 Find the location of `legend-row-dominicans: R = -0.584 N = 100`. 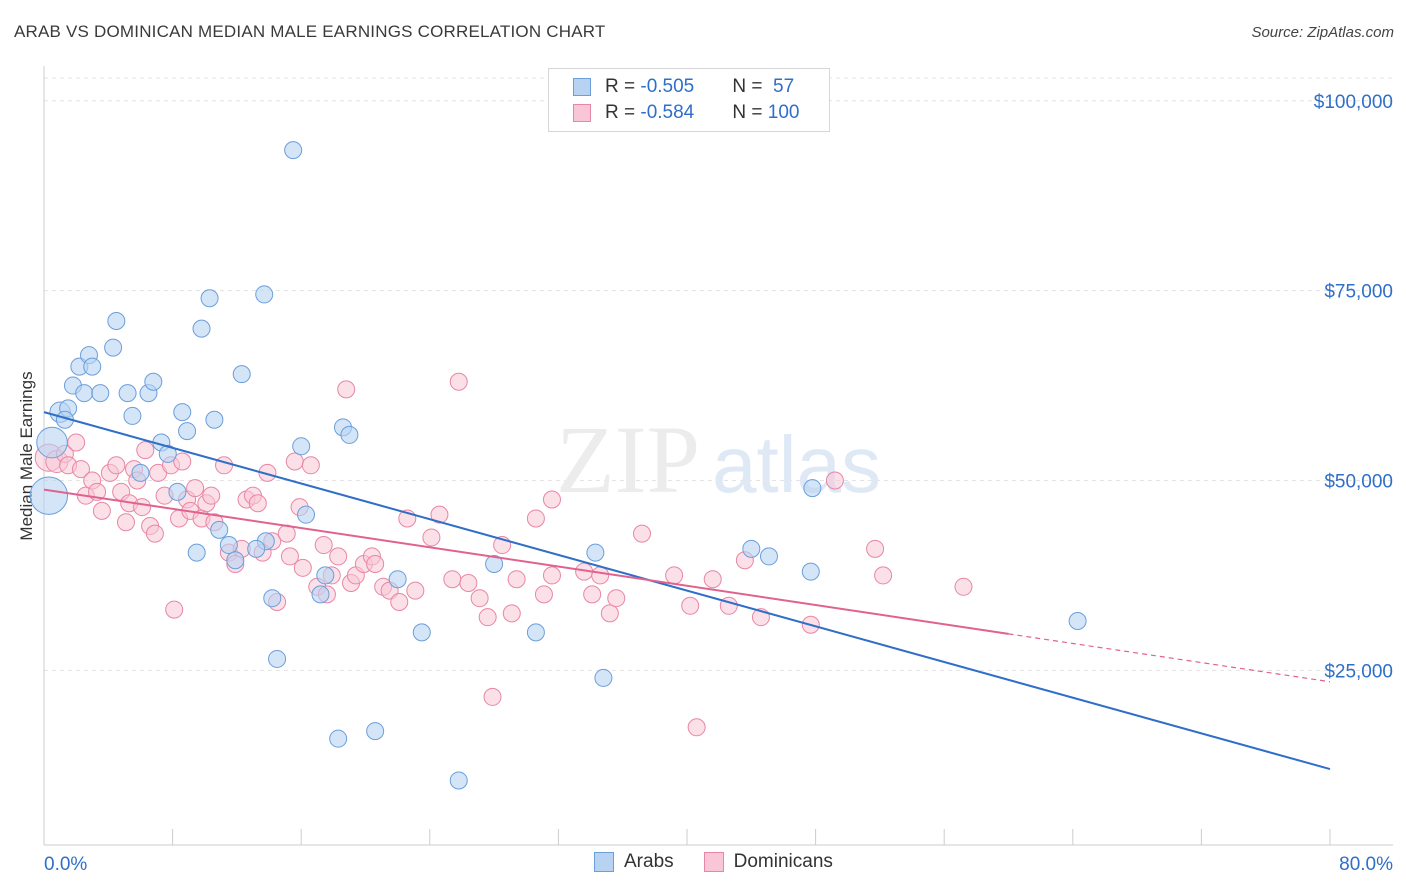

legend-row-dominicans: R = -0.584 N = 100 is located at coordinates (686, 113).